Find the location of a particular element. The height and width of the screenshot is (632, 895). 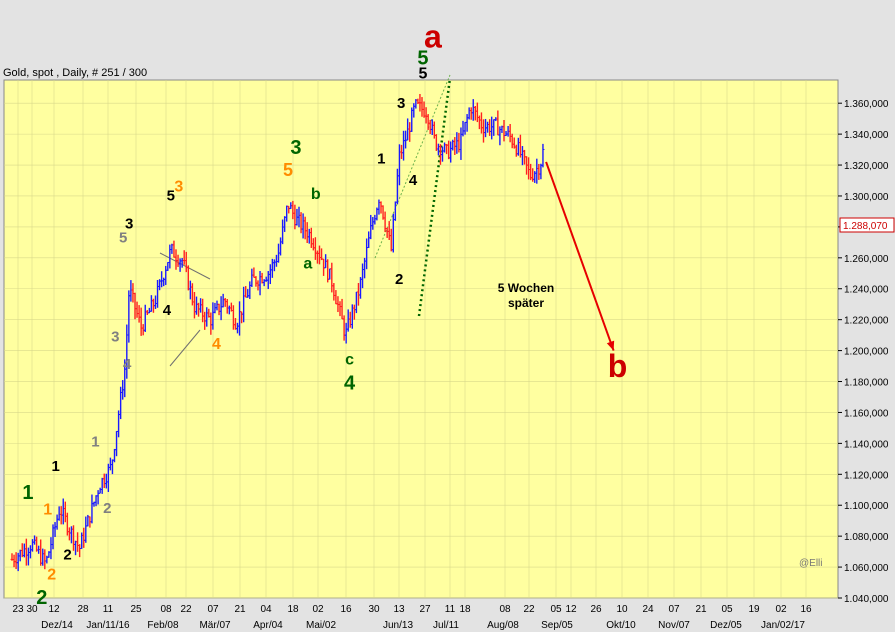

x-day-label: 10 is located at coordinates (622, 609).